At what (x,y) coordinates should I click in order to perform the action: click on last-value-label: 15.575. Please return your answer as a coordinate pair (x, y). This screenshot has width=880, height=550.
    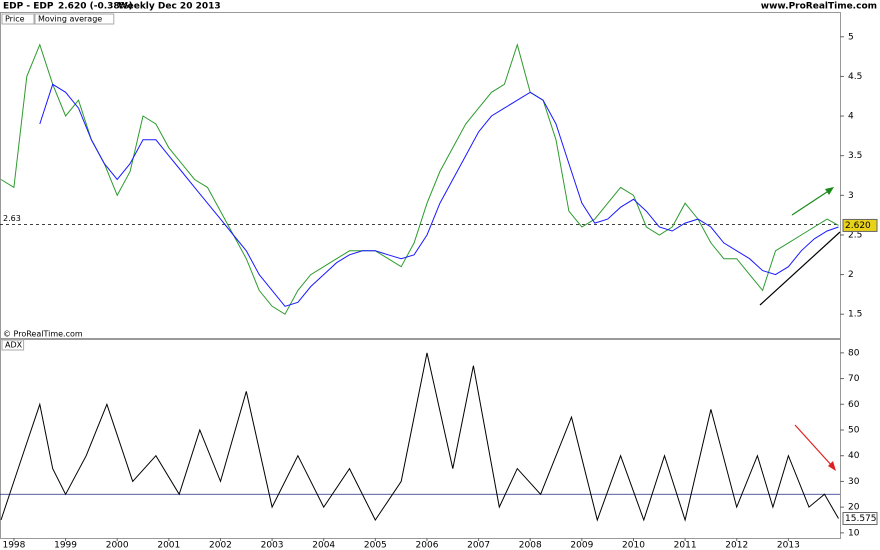
    Looking at the image, I should click on (861, 519).